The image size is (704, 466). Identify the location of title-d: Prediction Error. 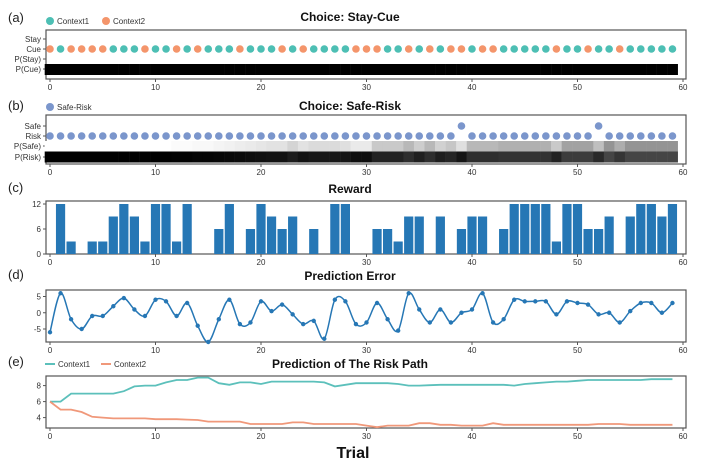
(350, 276).